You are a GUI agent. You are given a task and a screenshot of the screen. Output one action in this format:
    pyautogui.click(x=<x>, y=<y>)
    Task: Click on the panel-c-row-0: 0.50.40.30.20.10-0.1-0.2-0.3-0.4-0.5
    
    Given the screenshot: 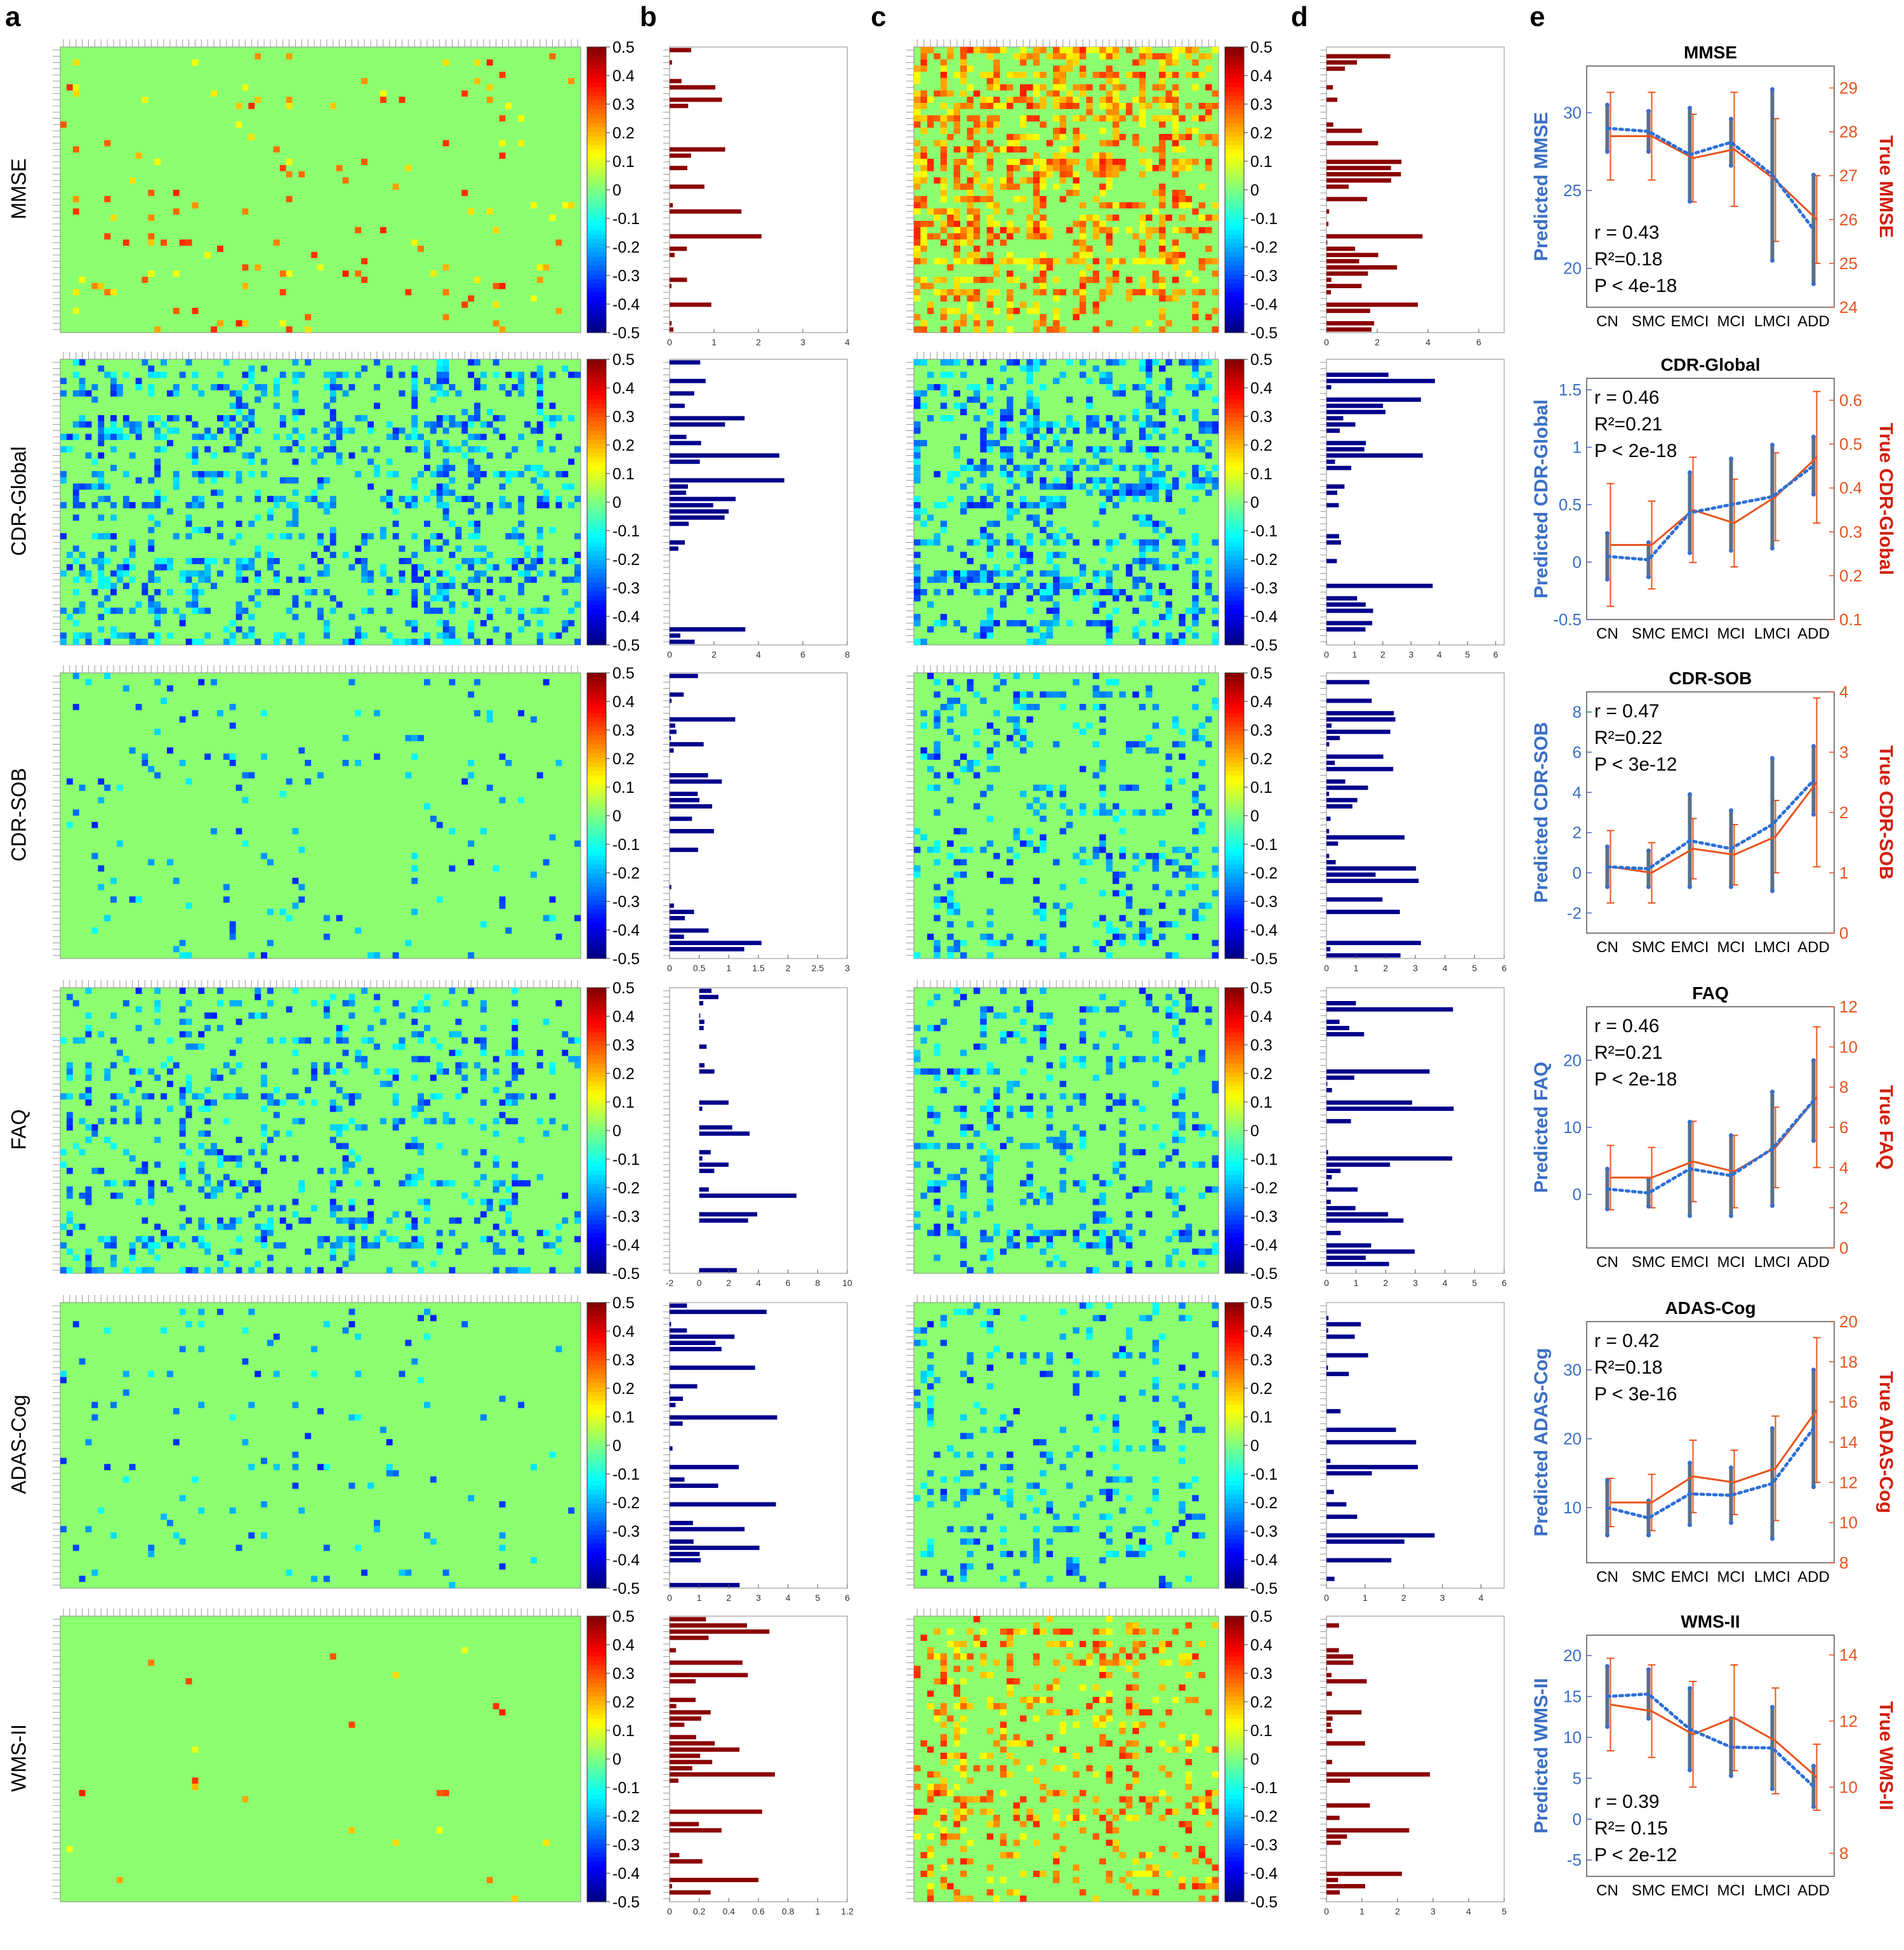 What is the action you would take?
    pyautogui.click(x=1092, y=190)
    